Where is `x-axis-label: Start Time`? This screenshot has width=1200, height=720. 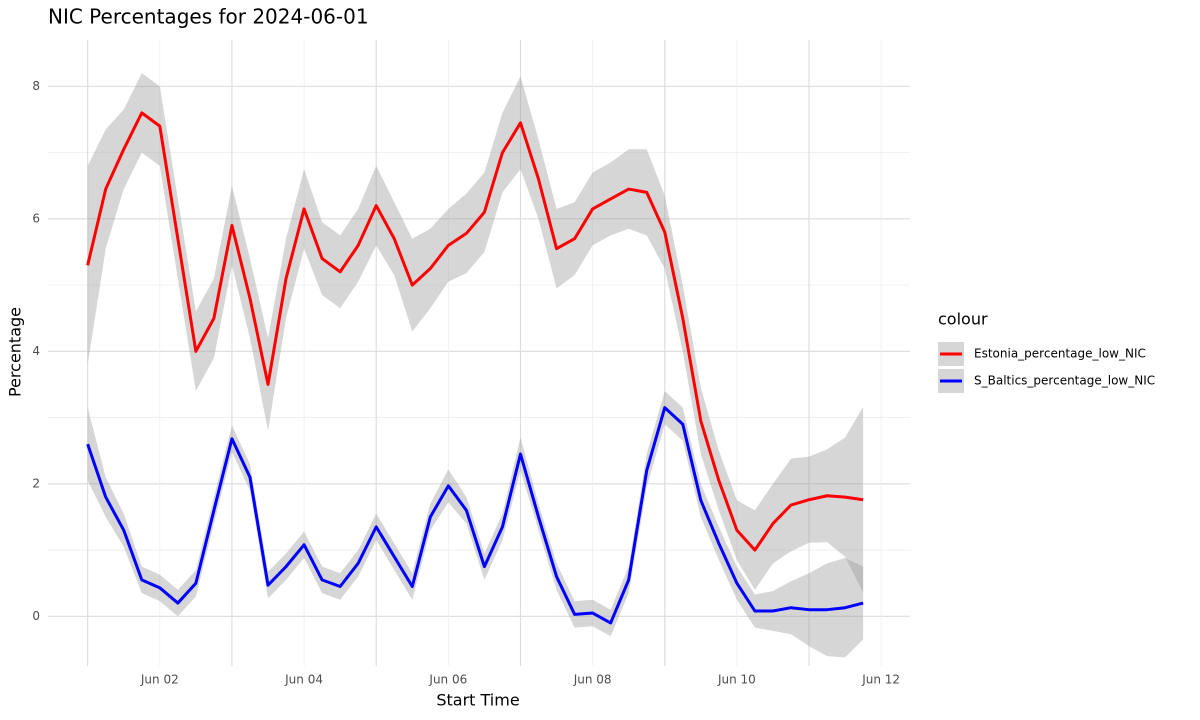 x-axis-label: Start Time is located at coordinates (477, 700).